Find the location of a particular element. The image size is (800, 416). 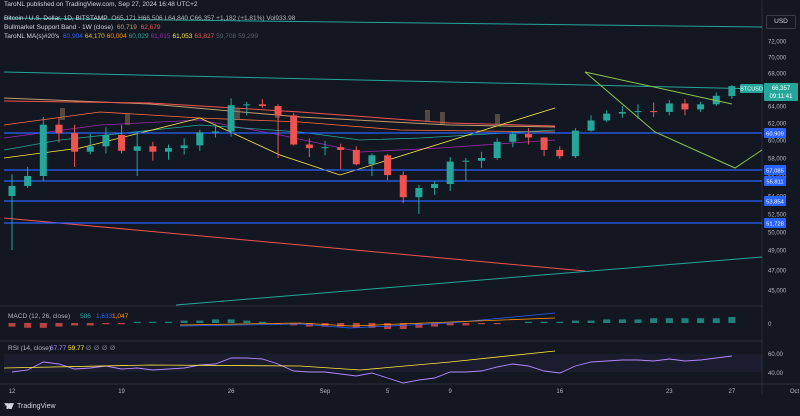

indicator2-value: 59,299 is located at coordinates (248, 36).